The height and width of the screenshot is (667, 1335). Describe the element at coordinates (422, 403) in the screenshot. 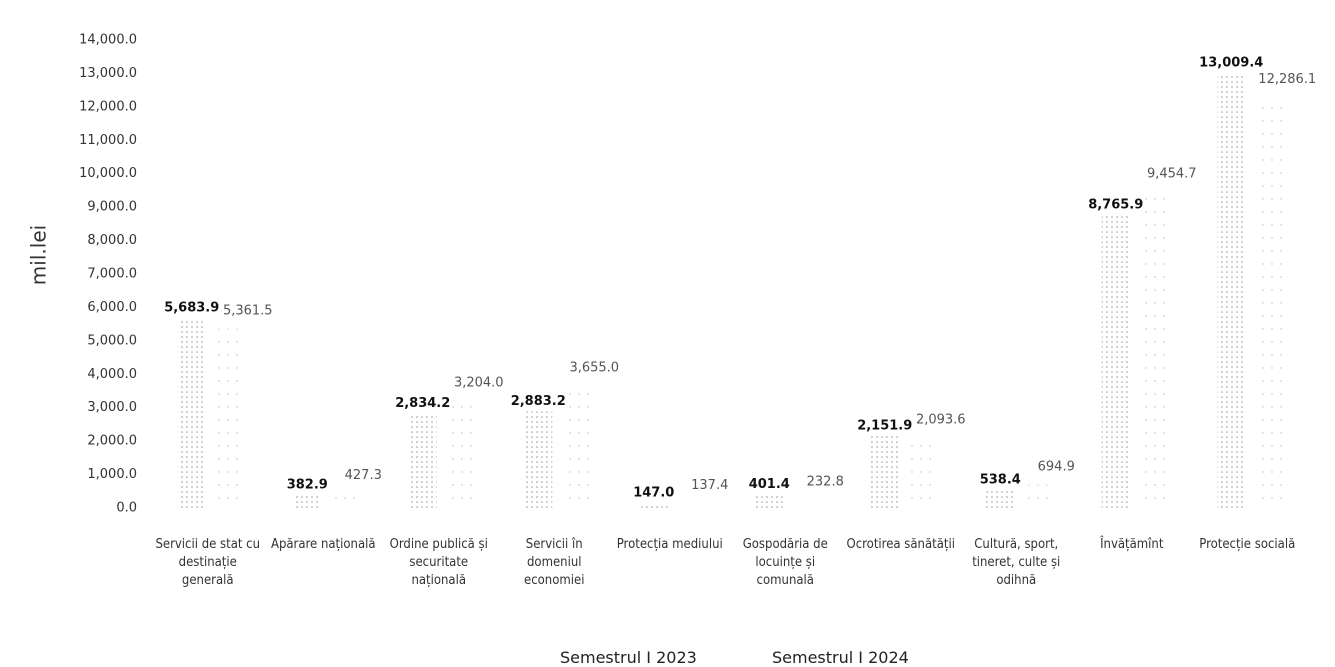

I see `value-label: 2,834.2` at that location.